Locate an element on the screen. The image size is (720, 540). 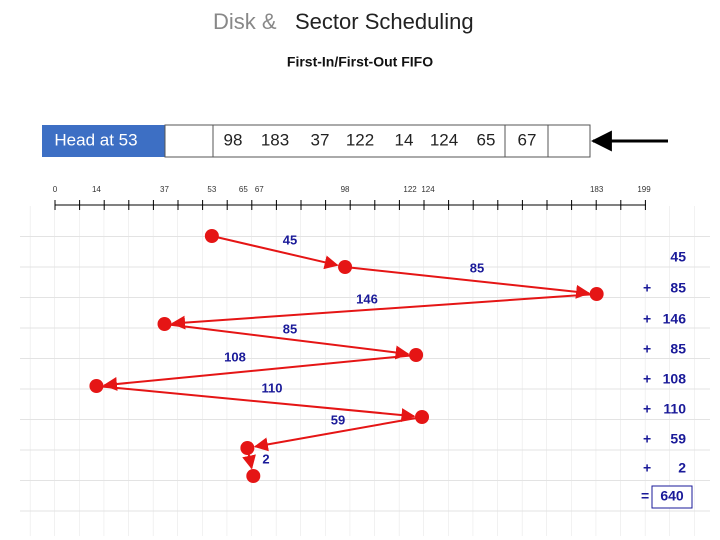
move-label: 110 is located at coordinates (272, 387).